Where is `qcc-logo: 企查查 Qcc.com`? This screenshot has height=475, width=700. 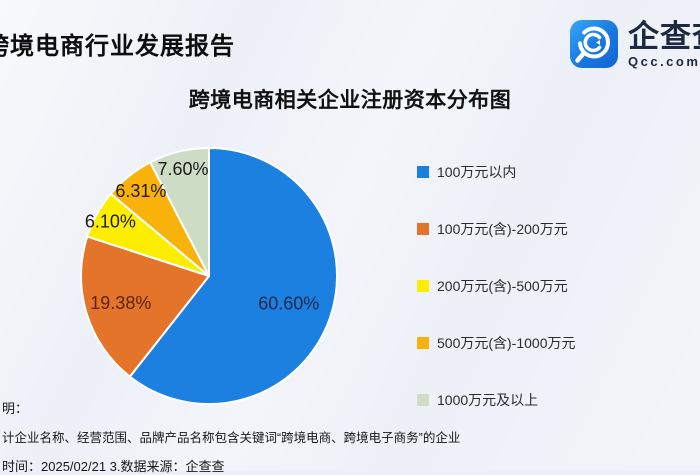 qcc-logo: 企查查 Qcc.com is located at coordinates (635, 44).